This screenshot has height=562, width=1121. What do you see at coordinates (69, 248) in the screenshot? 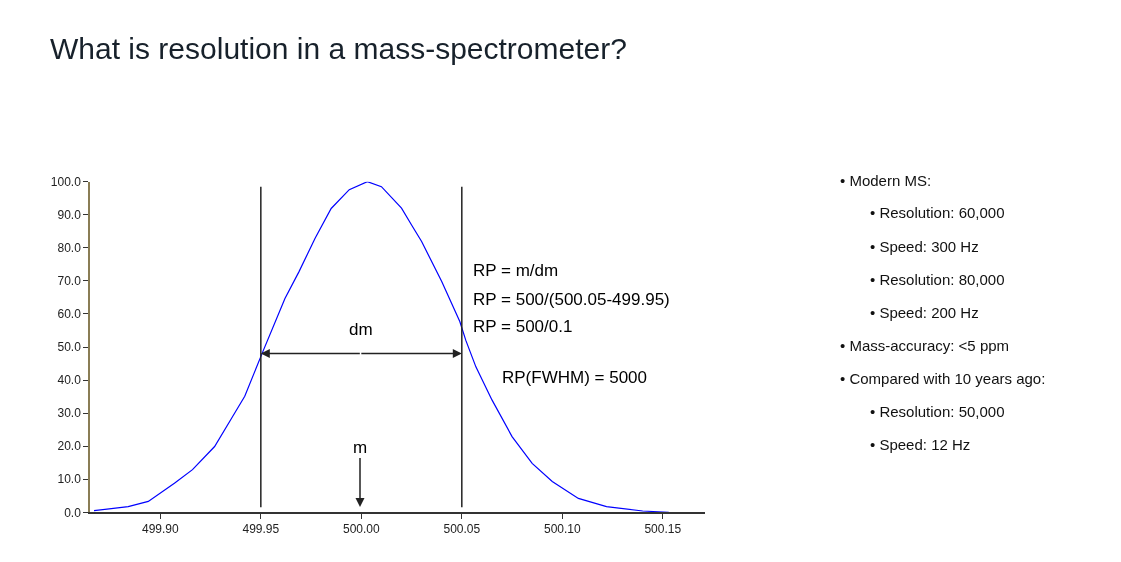
I see `y-tick-label: 80.0` at bounding box center [69, 248].